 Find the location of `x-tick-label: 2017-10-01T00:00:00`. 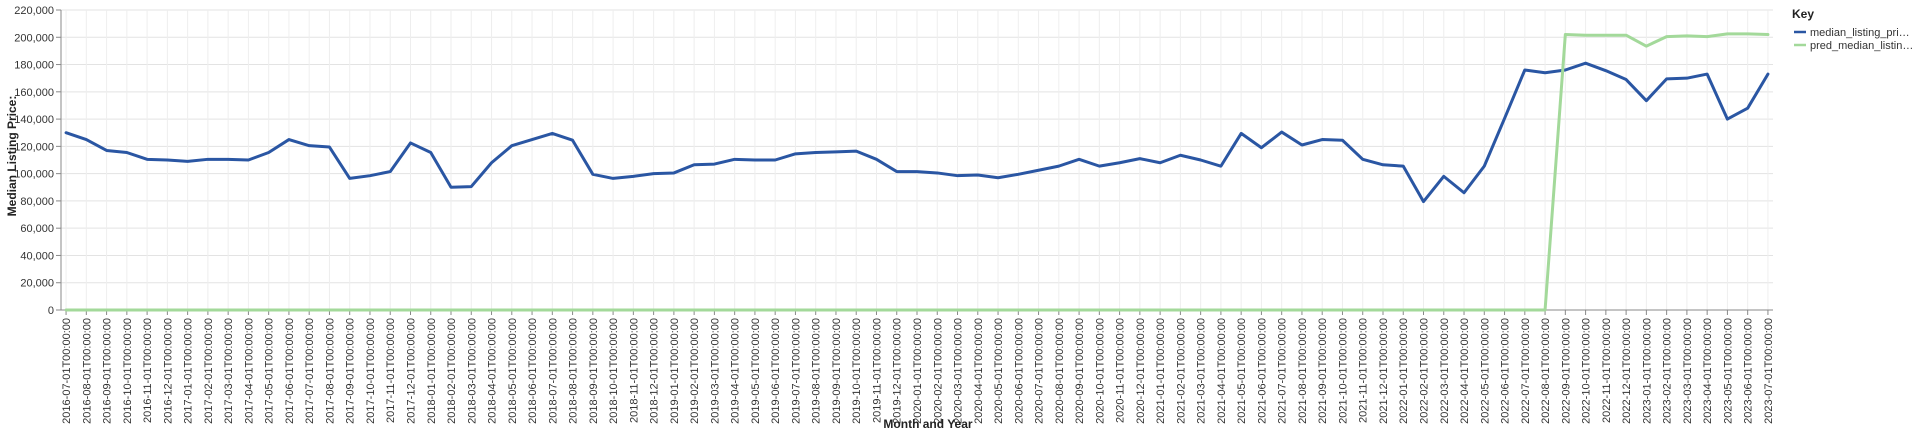

x-tick-label: 2017-10-01T00:00:00 is located at coordinates (371, 371).